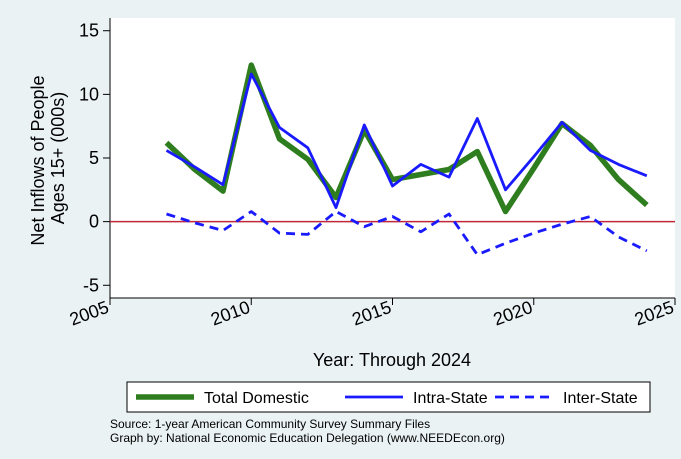 The height and width of the screenshot is (459, 681). I want to click on y-tick-label: -5, so click(91, 285).